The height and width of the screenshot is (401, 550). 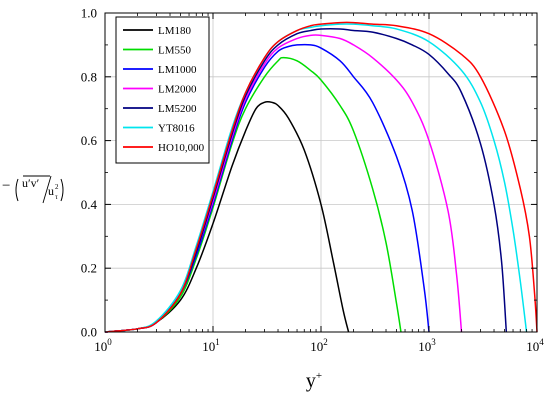 I want to click on legend-box, so click(x=162, y=90).